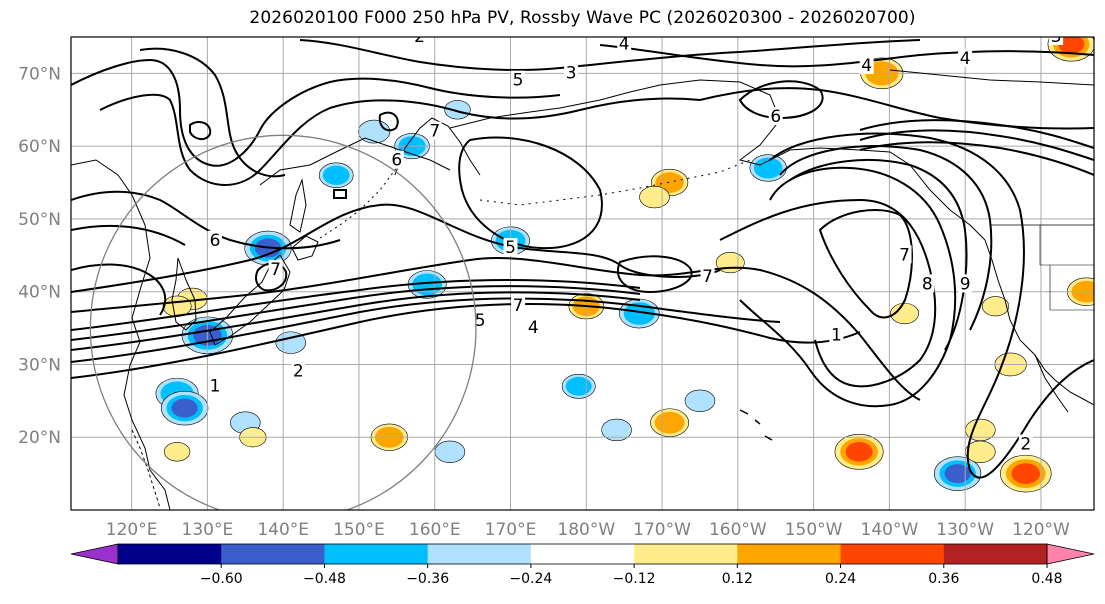  Describe the element at coordinates (146, 469) in the screenshot. I see `coastline-philippines` at that location.